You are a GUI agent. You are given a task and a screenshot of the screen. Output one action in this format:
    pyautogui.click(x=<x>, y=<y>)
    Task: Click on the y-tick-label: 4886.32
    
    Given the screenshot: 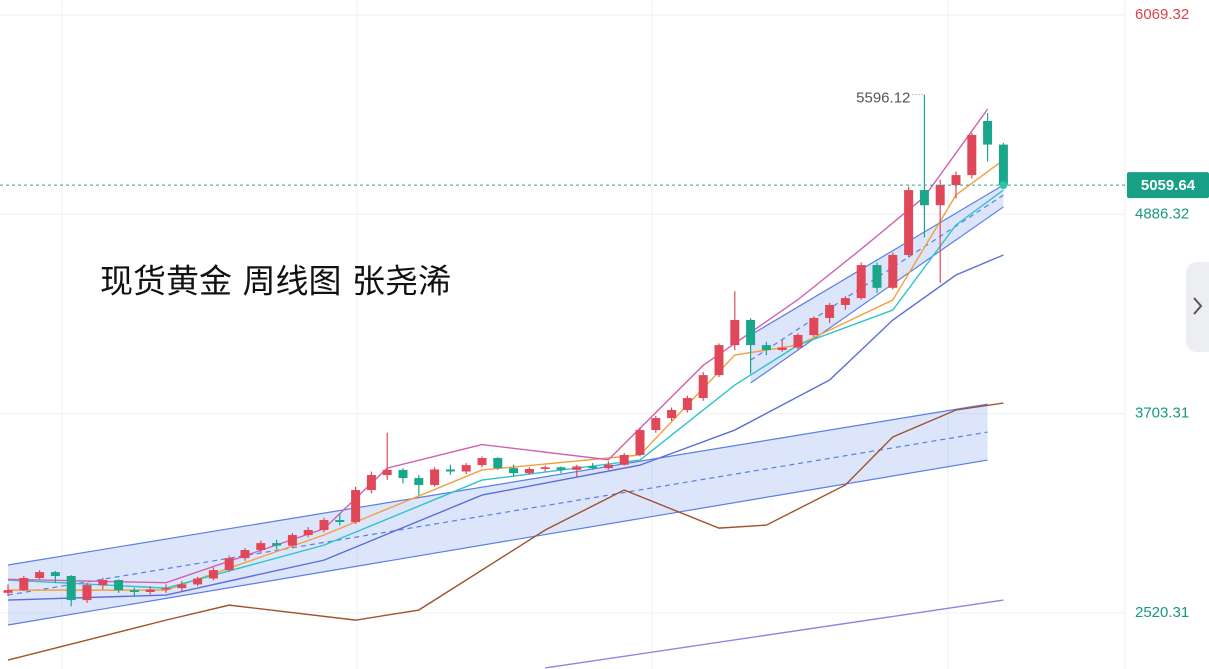 What is the action you would take?
    pyautogui.click(x=1162, y=213)
    